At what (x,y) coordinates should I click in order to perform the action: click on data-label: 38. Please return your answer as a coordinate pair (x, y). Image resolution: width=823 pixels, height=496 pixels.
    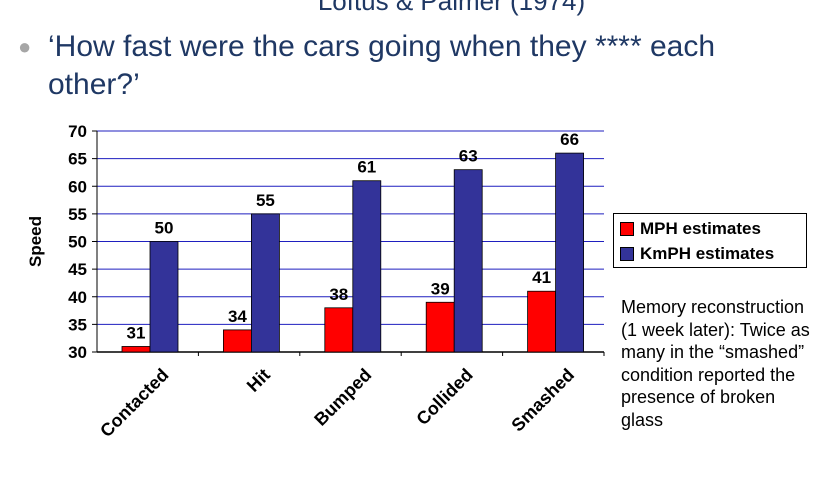
    Looking at the image, I should click on (338, 294).